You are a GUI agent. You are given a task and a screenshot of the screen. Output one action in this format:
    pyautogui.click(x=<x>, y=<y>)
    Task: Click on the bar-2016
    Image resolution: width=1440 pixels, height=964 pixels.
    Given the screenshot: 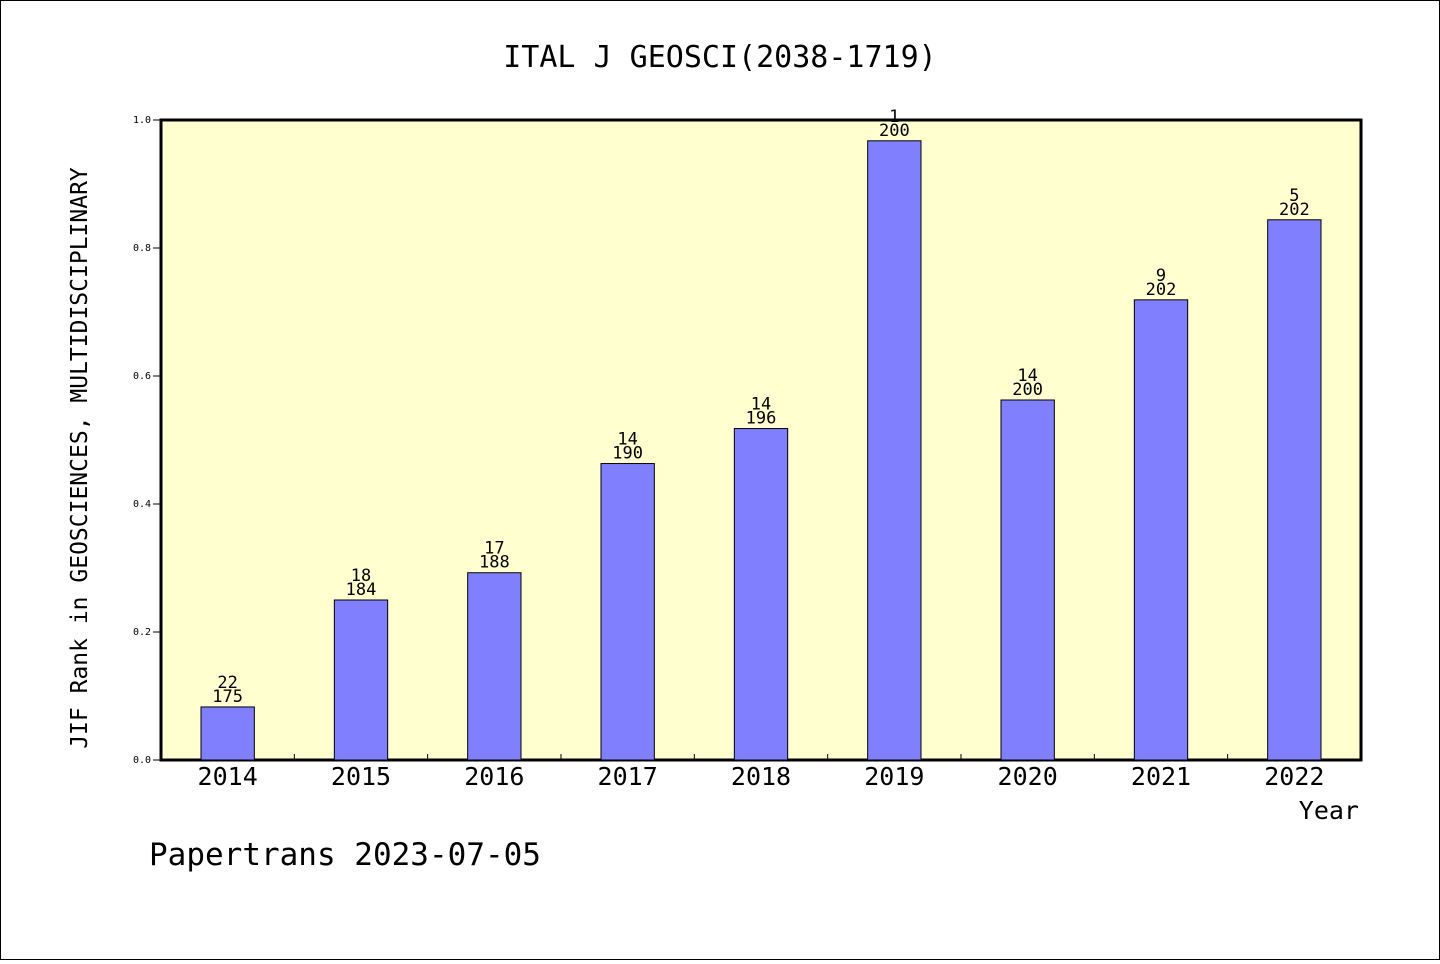 What is the action you would take?
    pyautogui.click(x=494, y=666)
    